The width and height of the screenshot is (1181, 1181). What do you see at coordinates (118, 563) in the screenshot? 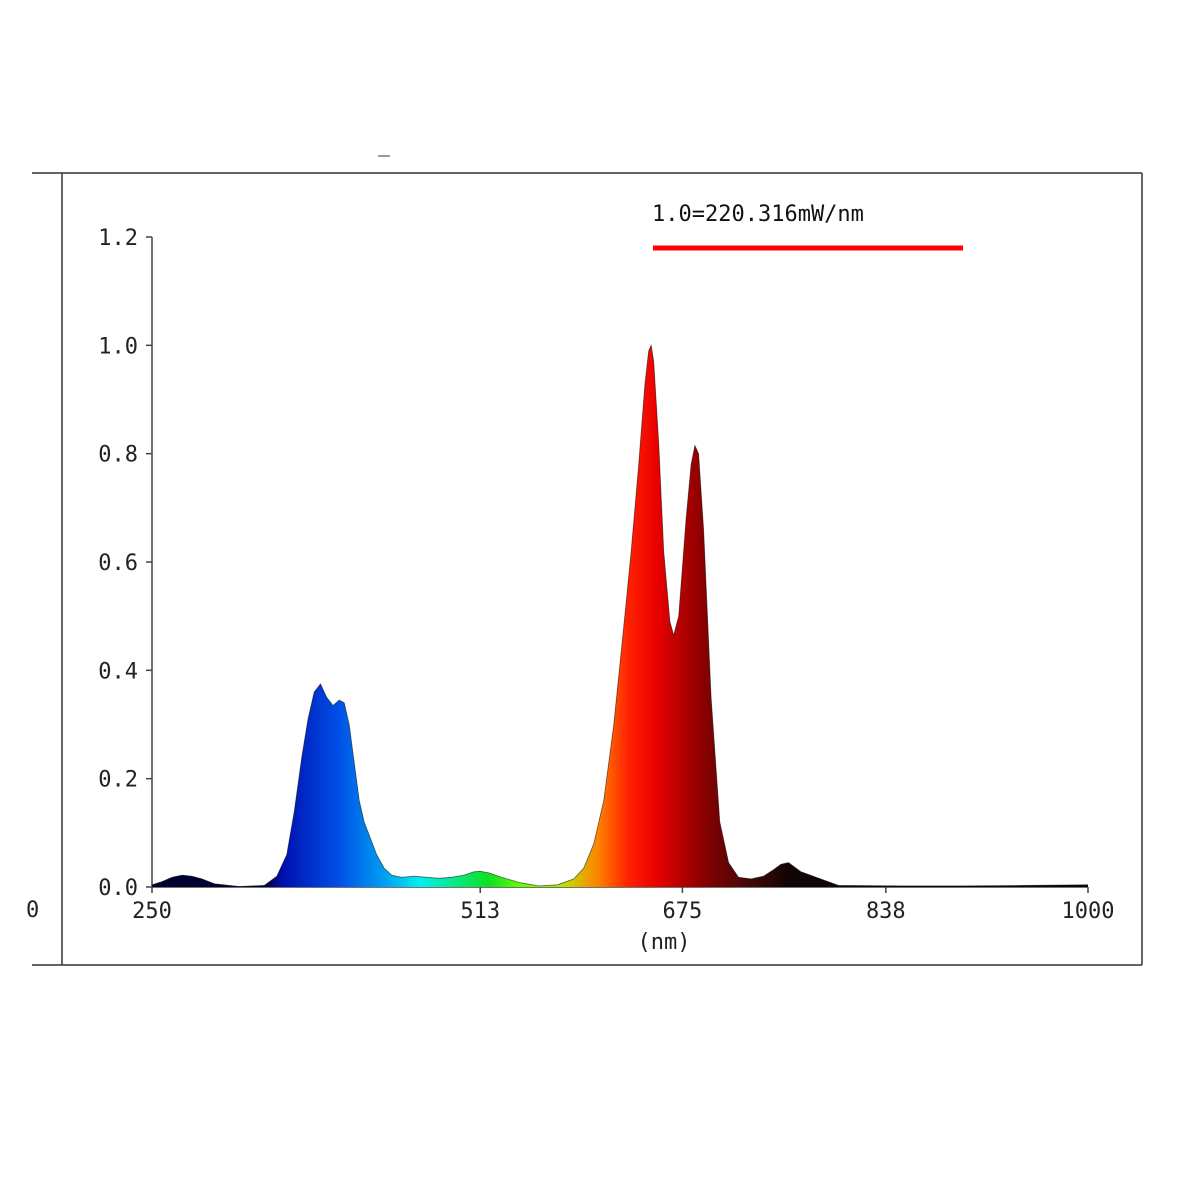
I see `y-tick-label: 0.6` at bounding box center [118, 563].